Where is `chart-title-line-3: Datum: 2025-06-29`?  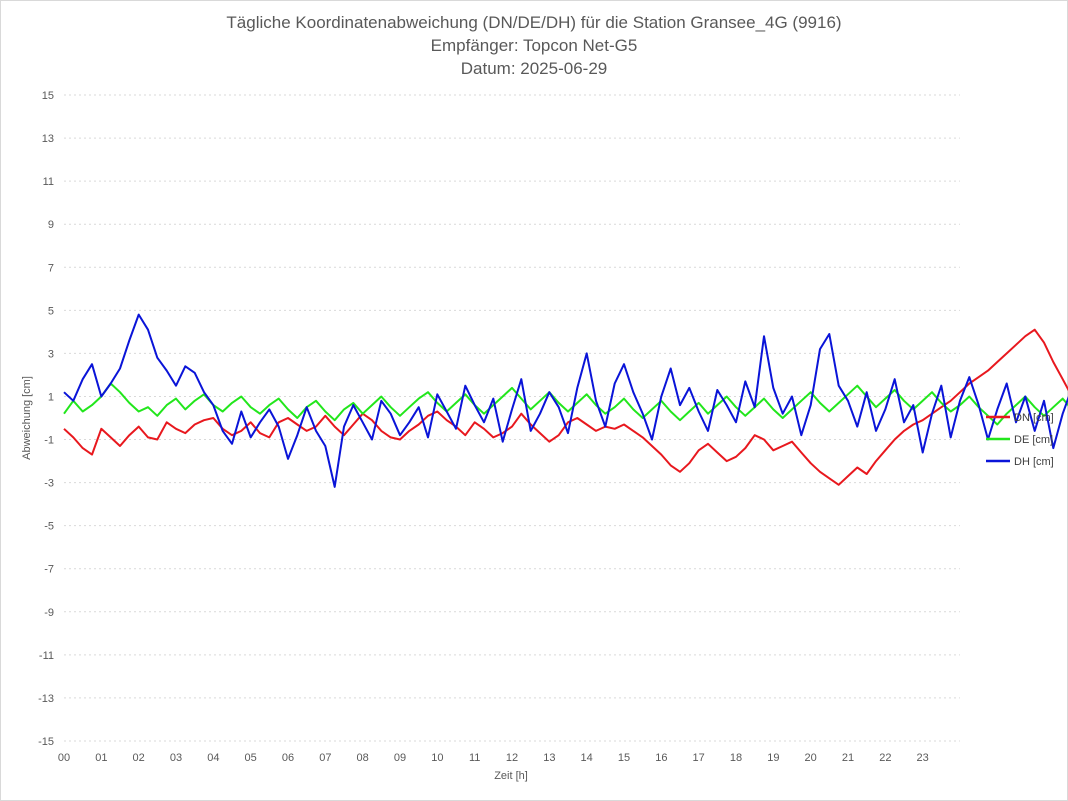
chart-title-line-3: Datum: 2025-06-29 is located at coordinates (534, 68).